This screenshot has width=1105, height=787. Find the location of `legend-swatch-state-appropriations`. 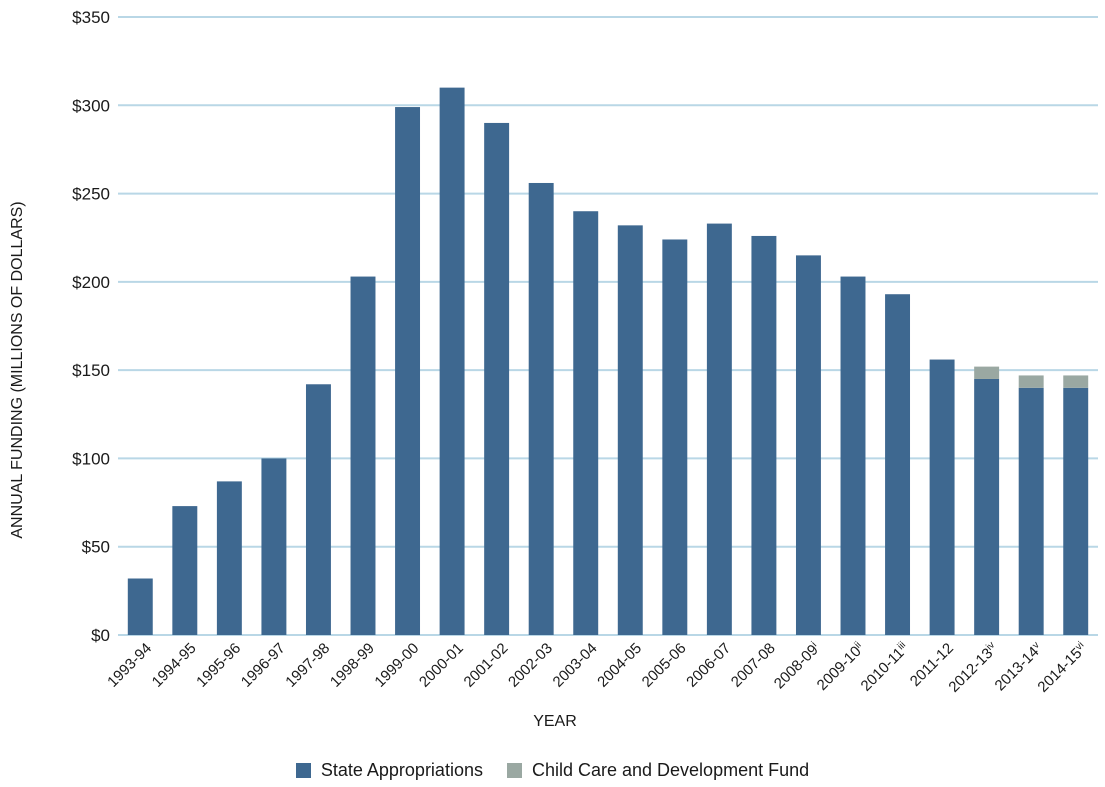

legend-swatch-state-appropriations is located at coordinates (303, 770).